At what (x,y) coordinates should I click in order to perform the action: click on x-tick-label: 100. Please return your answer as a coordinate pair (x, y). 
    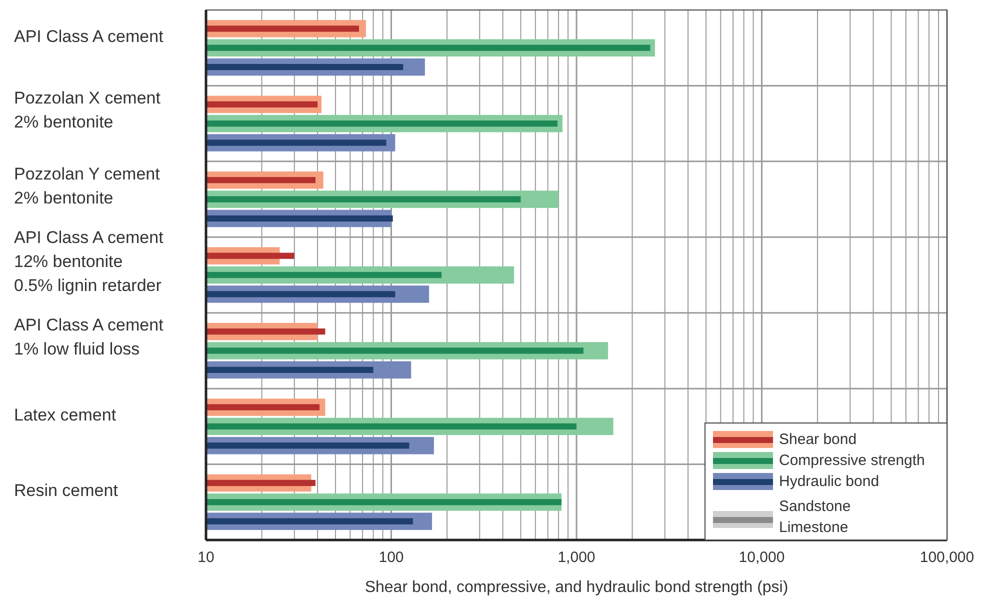
    Looking at the image, I should click on (391, 557).